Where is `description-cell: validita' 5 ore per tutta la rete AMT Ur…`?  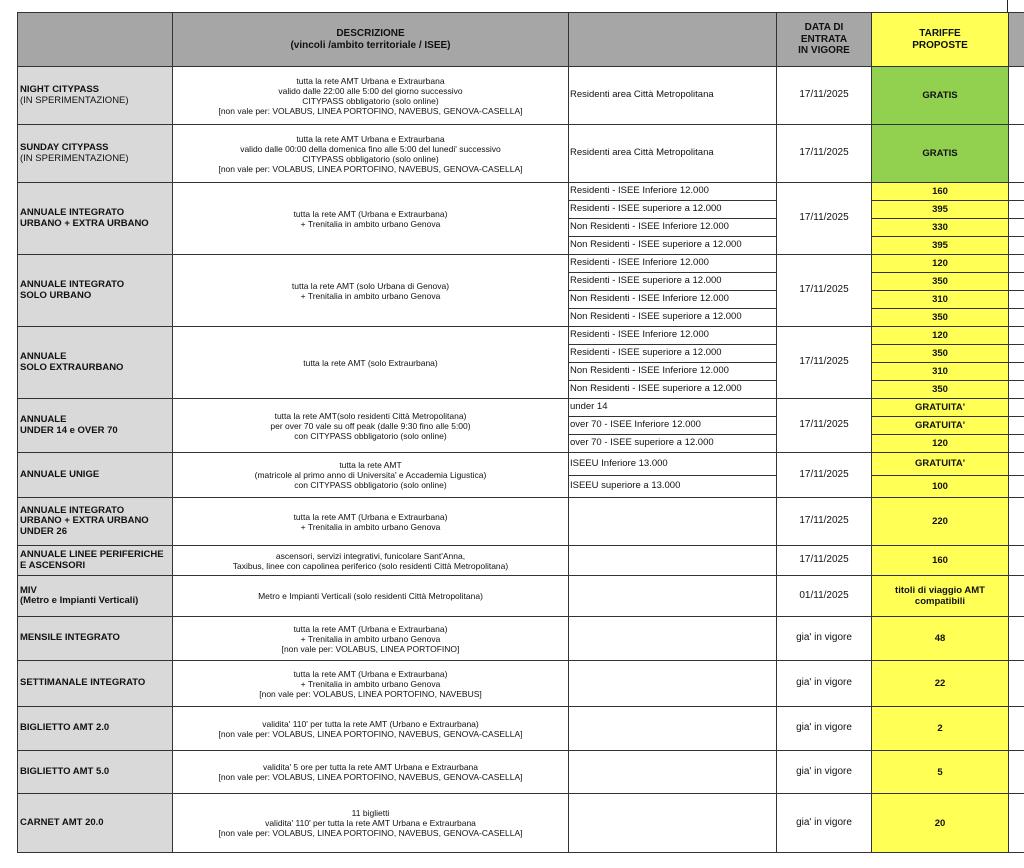
description-cell: validita' 5 ore per tutta la rete AMT Ur… is located at coordinates (370, 772).